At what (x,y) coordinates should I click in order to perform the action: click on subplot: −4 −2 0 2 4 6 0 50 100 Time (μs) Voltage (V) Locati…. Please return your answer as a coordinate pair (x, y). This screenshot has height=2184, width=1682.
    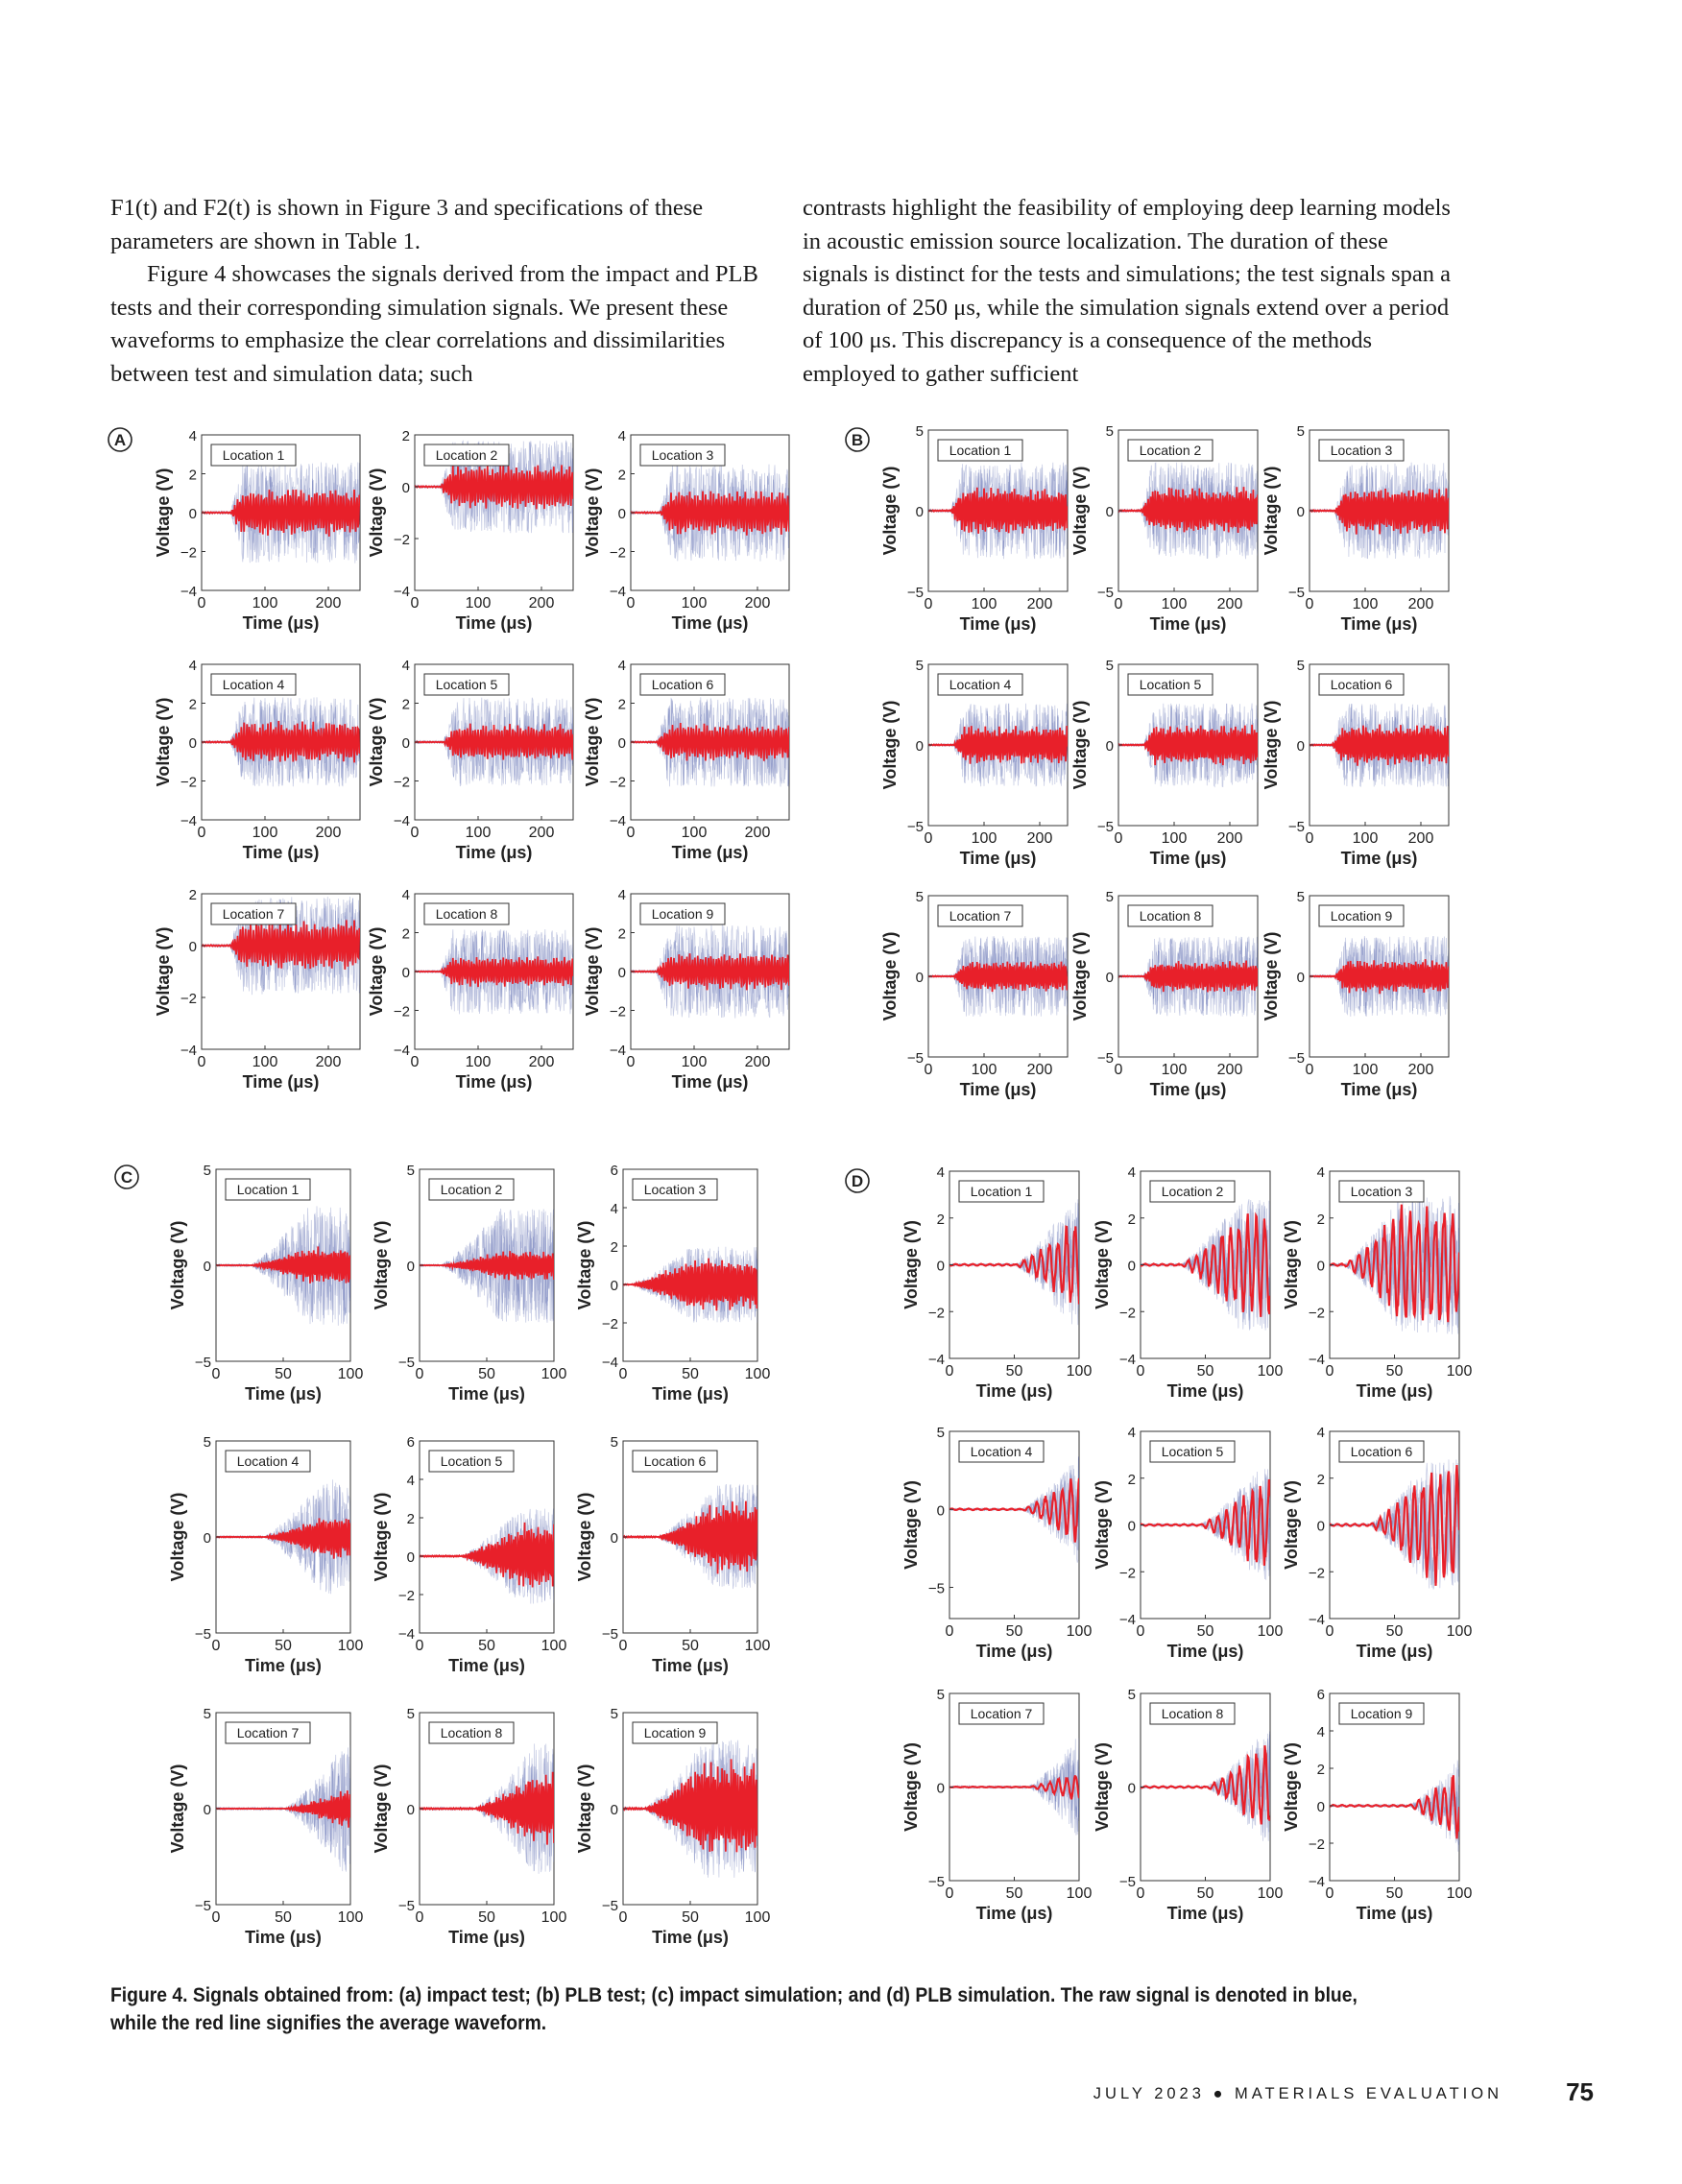
    Looking at the image, I should click on (1377, 1805).